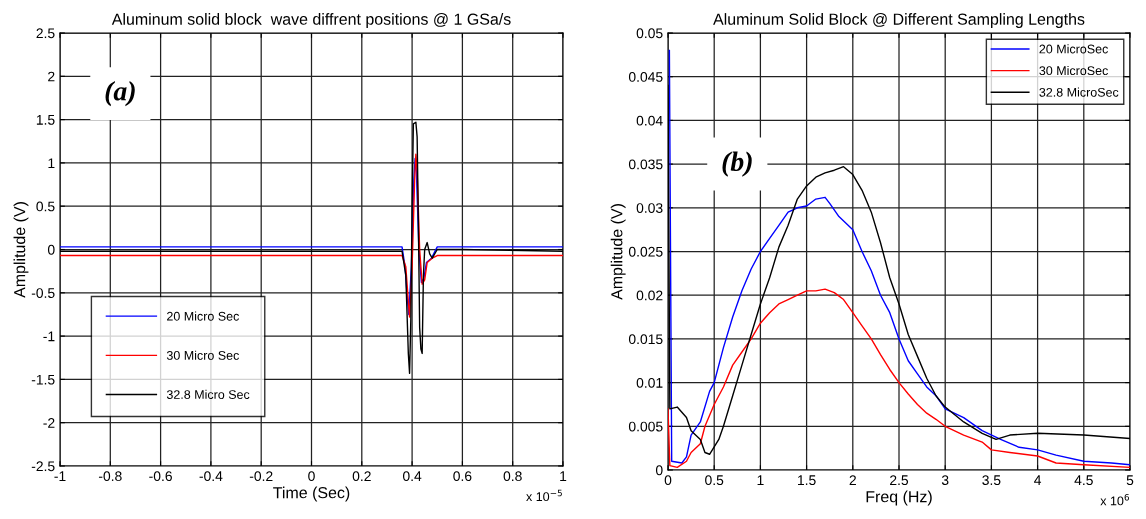  I want to click on y-tick-label: 0.025, so click(645, 251).